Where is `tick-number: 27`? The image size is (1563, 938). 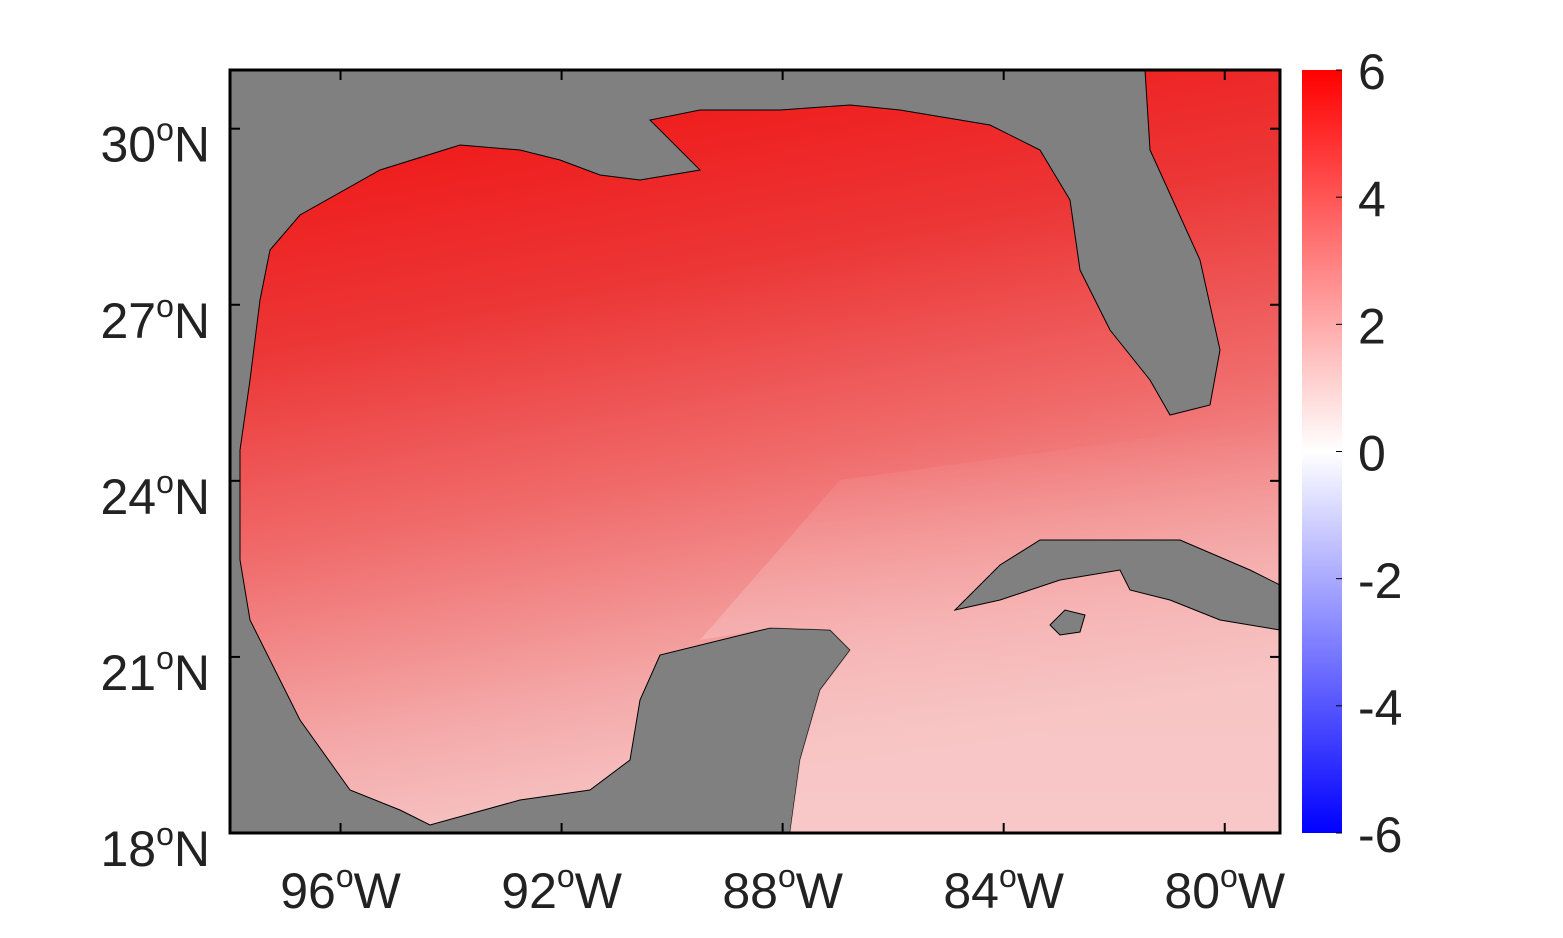
tick-number: 27 is located at coordinates (128, 321).